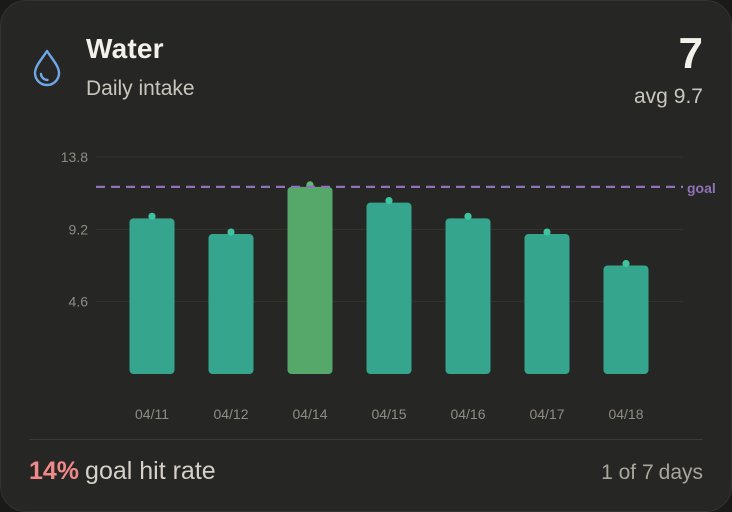 The width and height of the screenshot is (732, 512). I want to click on goal-hit-rate: 14% goal hit rate, so click(122, 471).